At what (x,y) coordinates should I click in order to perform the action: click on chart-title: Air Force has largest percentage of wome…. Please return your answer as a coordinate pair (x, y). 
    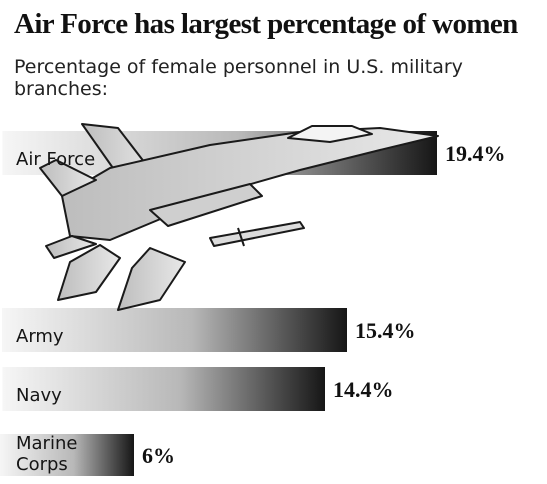
    Looking at the image, I should click on (266, 24).